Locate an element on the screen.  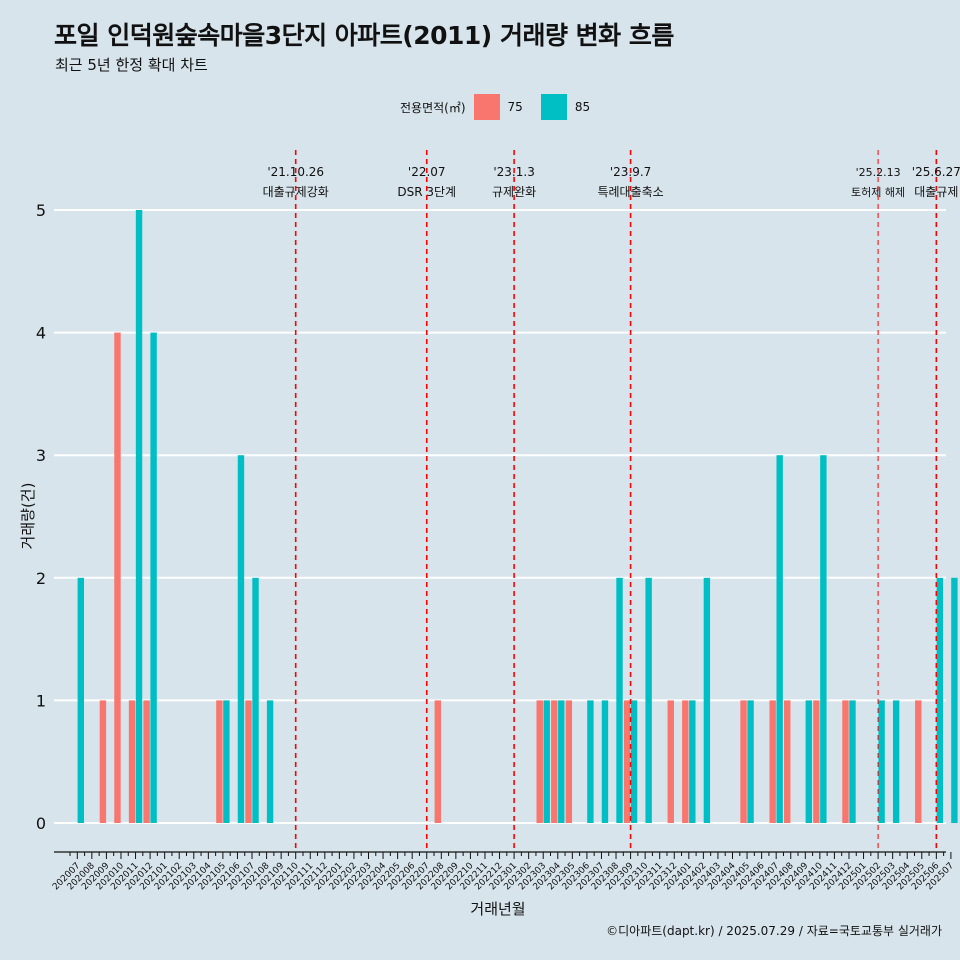
chart-title: 포일 인덕원숲속마을3단지 아파트(2011) 거래량 변화 흐름 is located at coordinates (364, 35).